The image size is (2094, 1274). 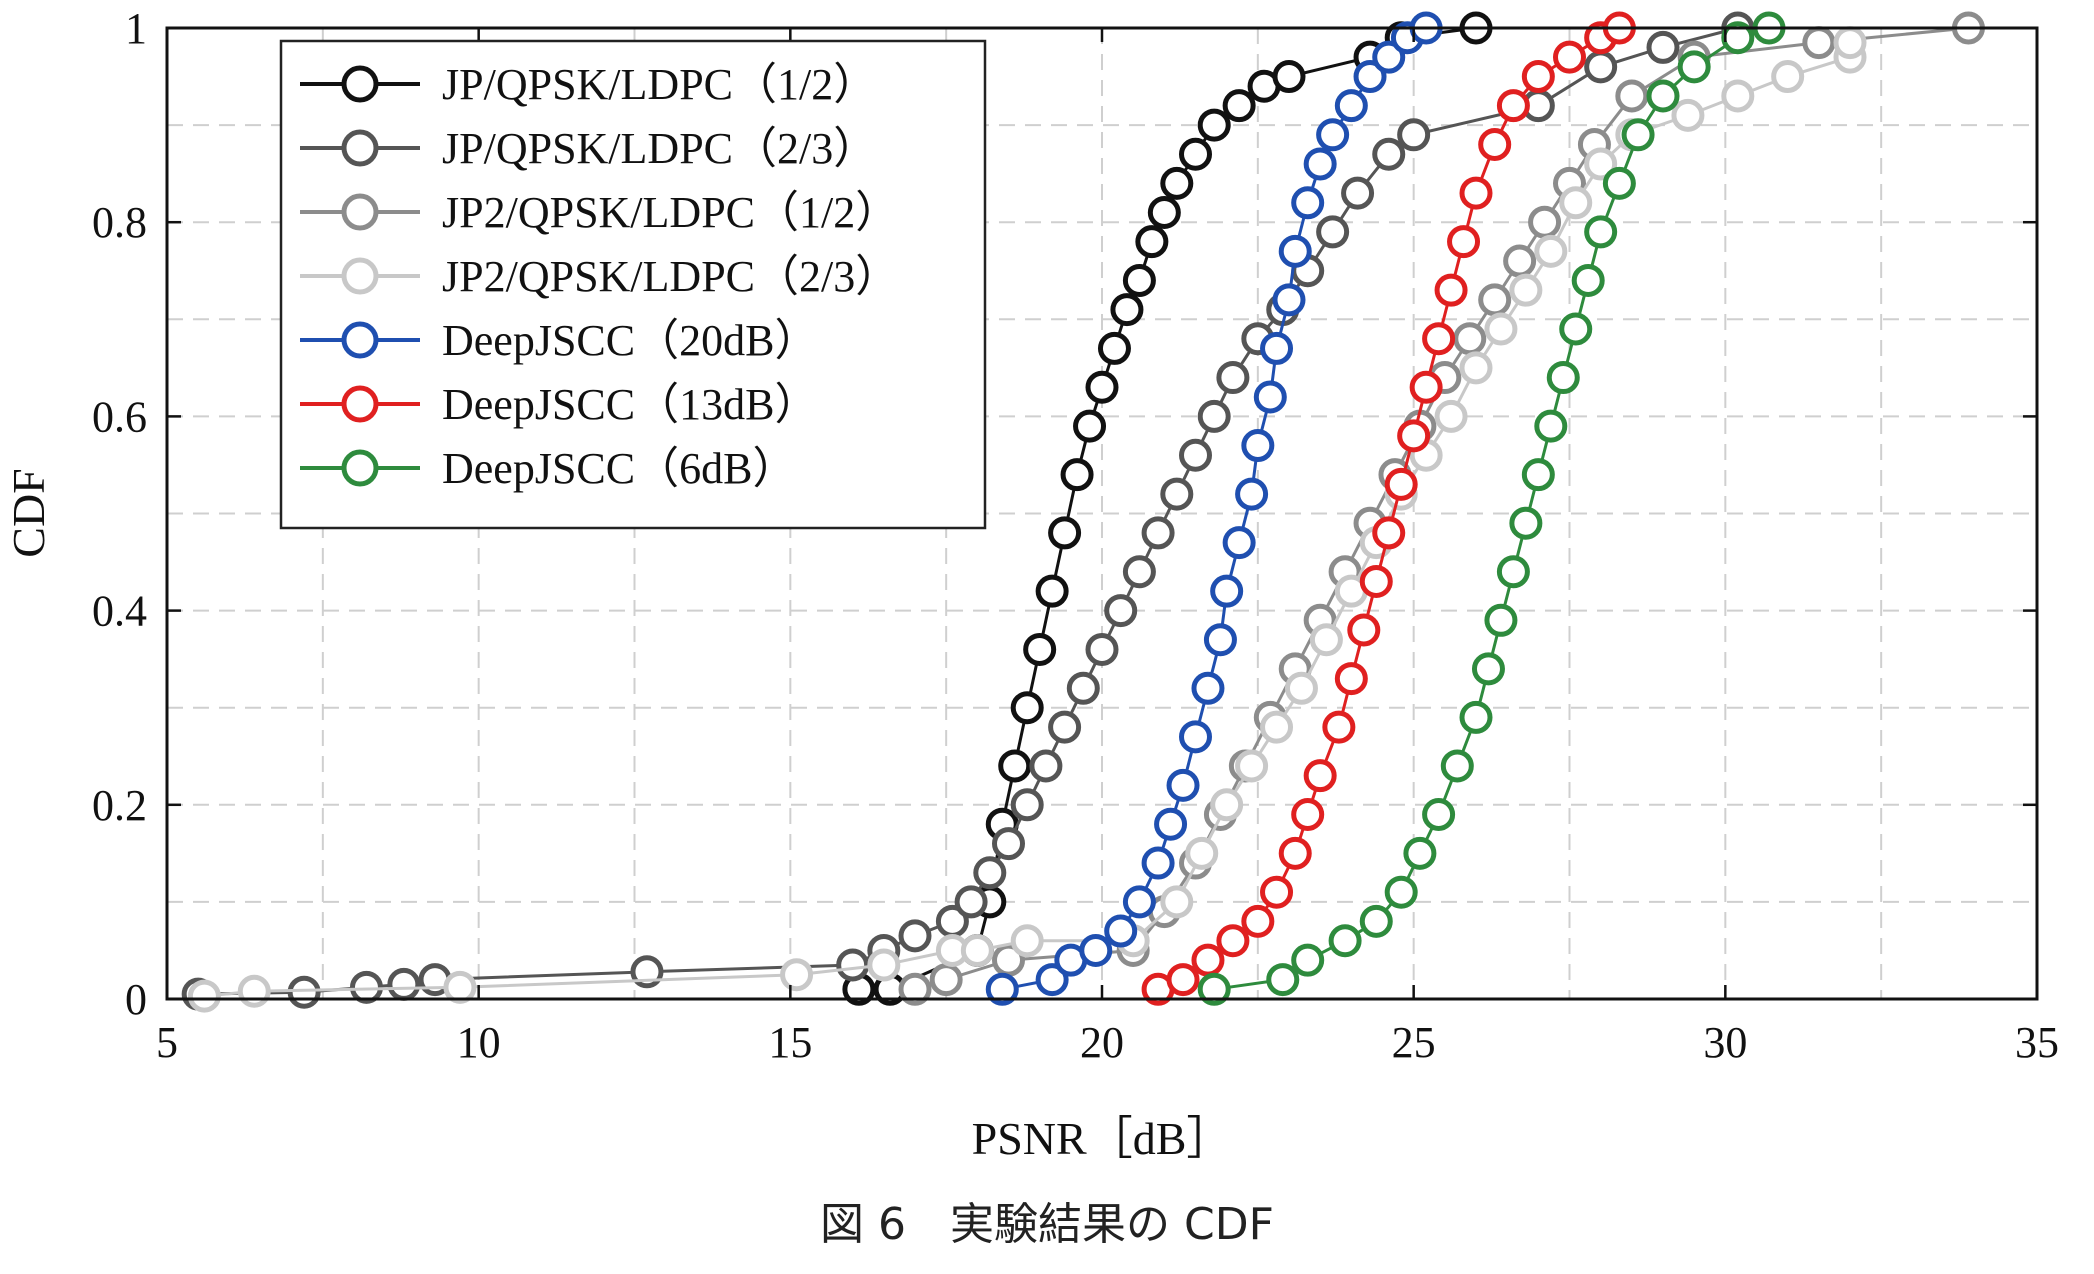 What do you see at coordinates (588, 84) in the screenshot?
I see `legend-item: JP/QPSK/LDPC（1/2）` at bounding box center [588, 84].